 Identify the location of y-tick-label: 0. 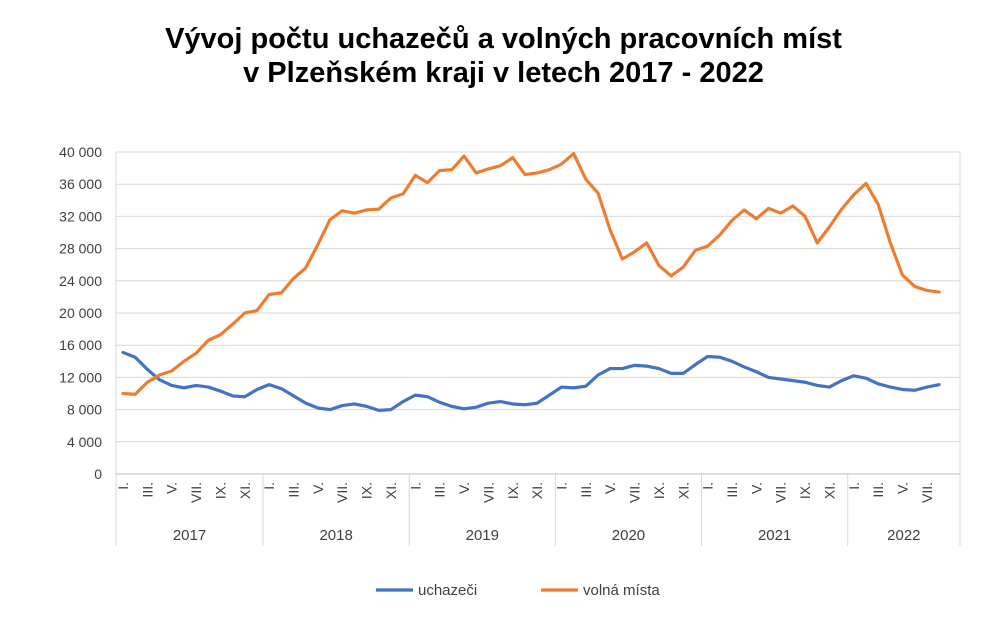
(98, 474).